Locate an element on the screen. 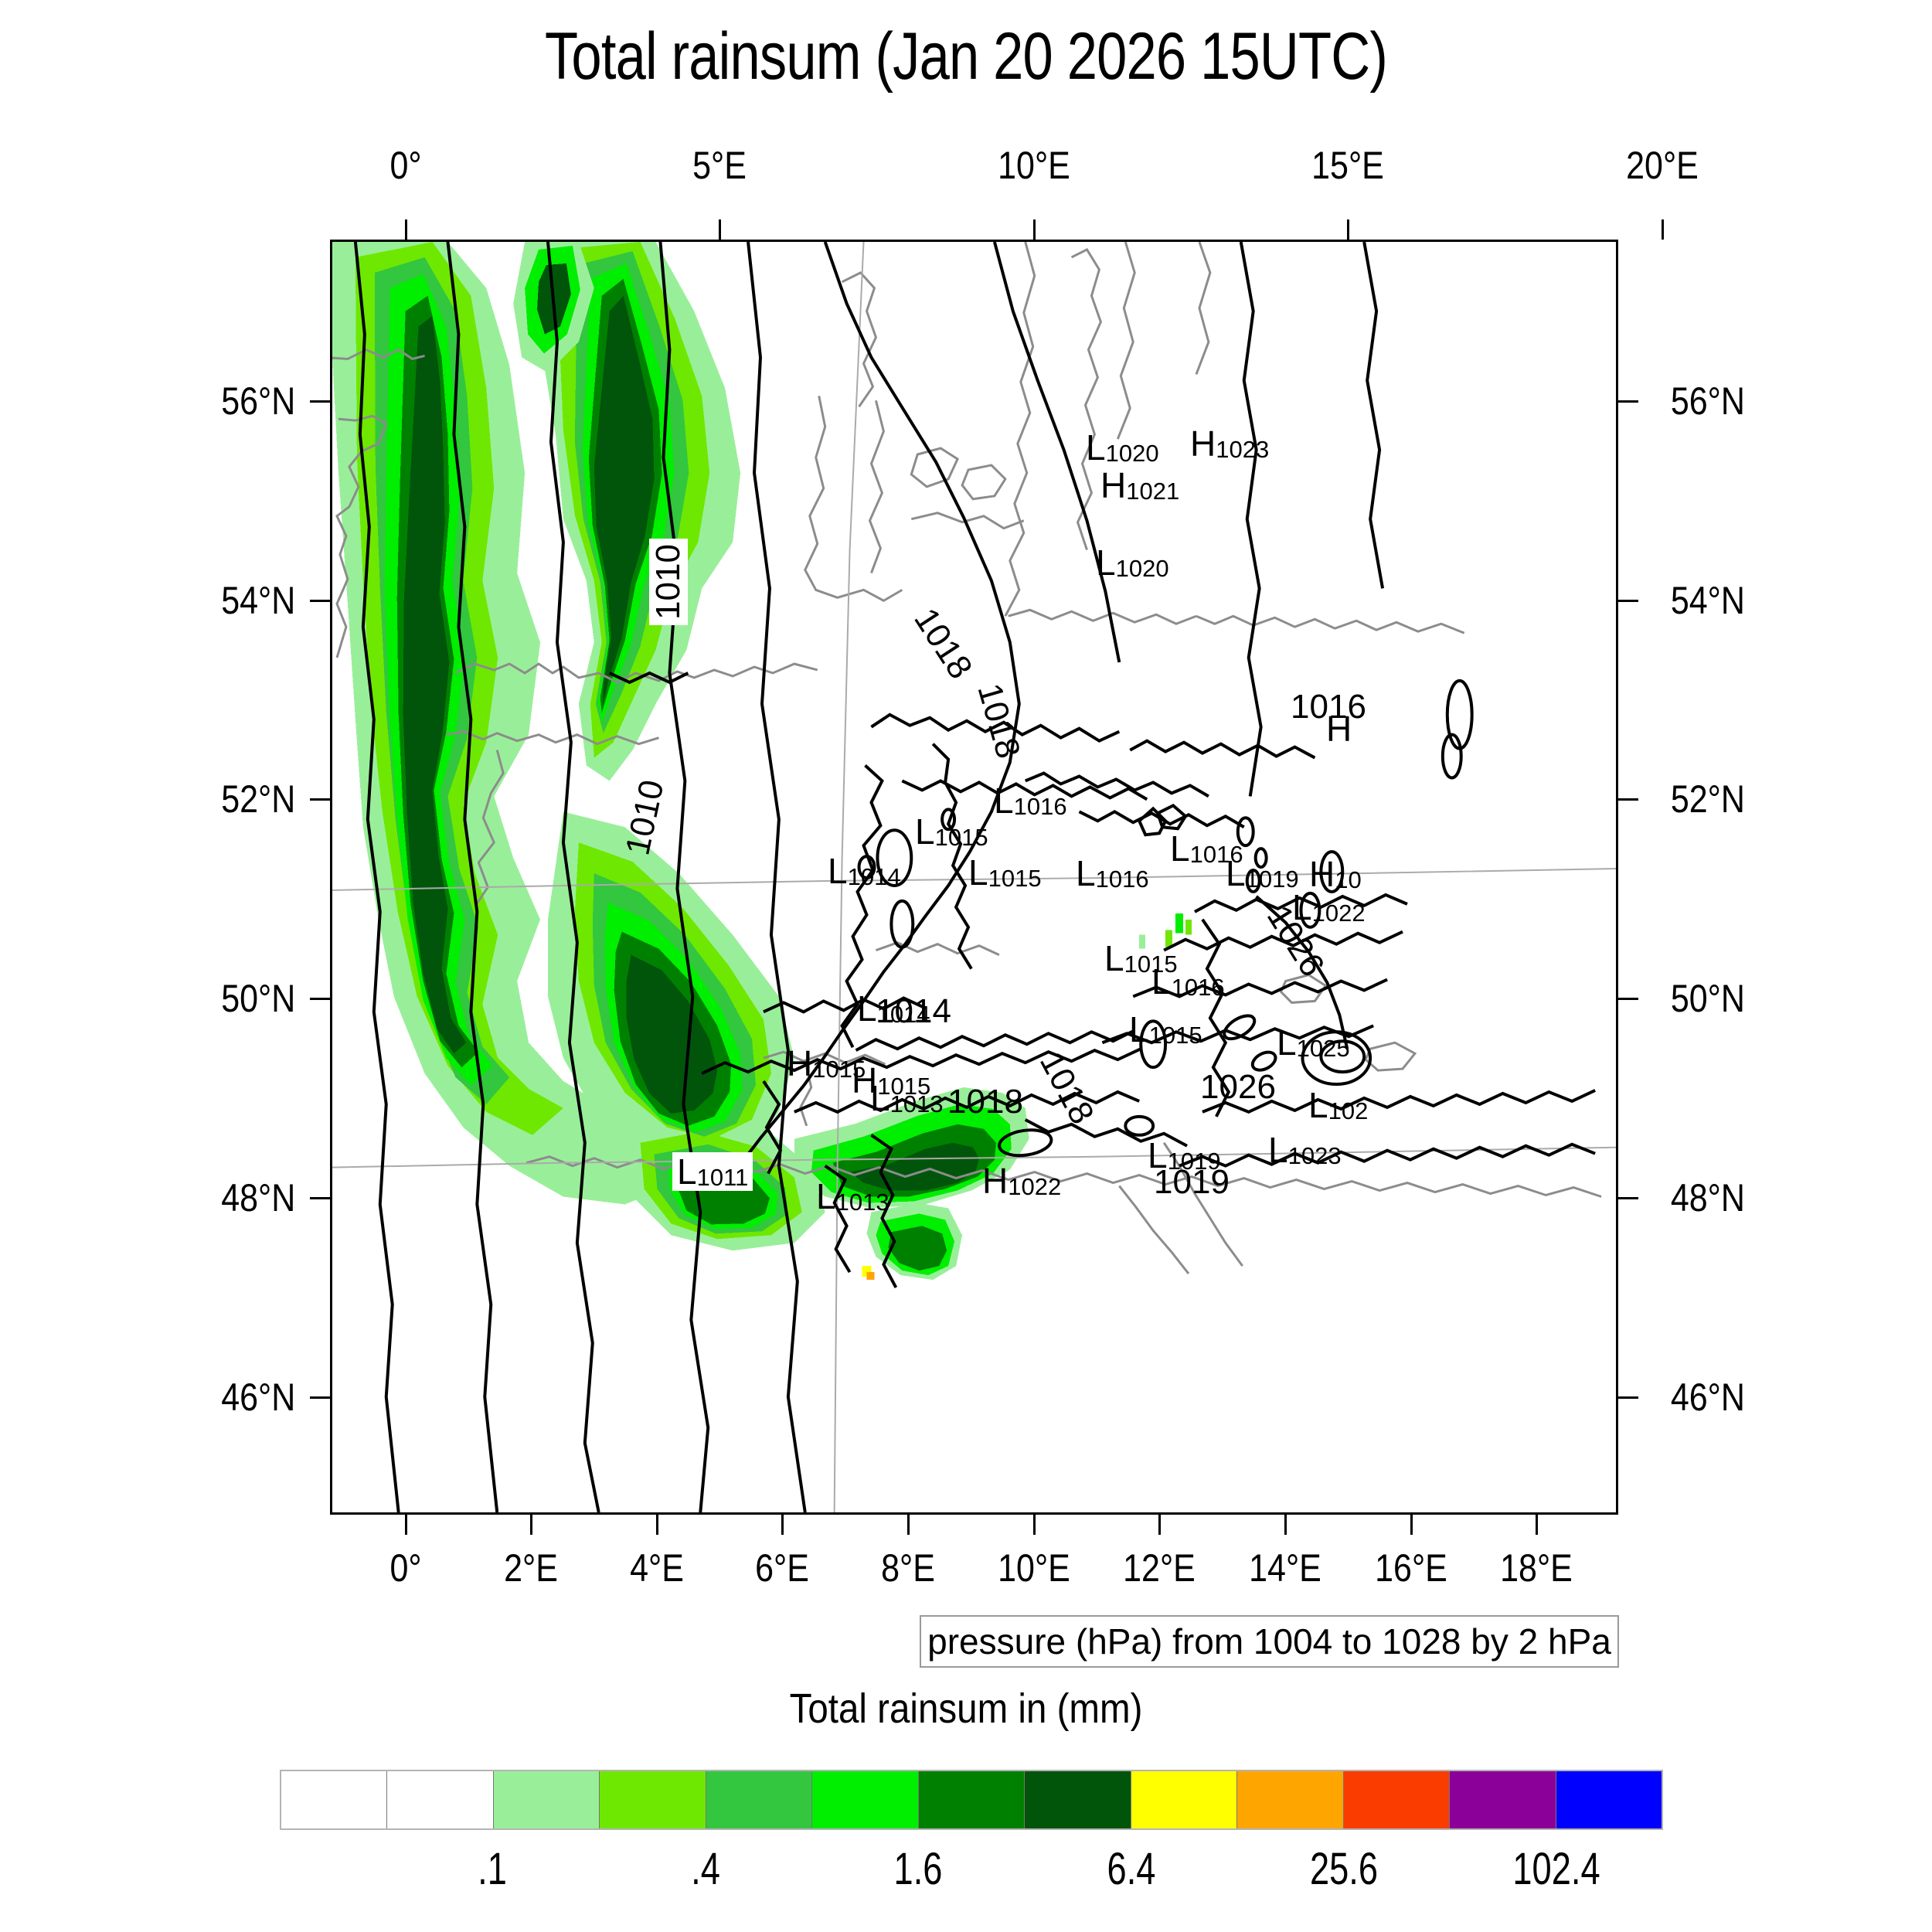  pressure-centre-value: 1019 is located at coordinates (1194, 1162).